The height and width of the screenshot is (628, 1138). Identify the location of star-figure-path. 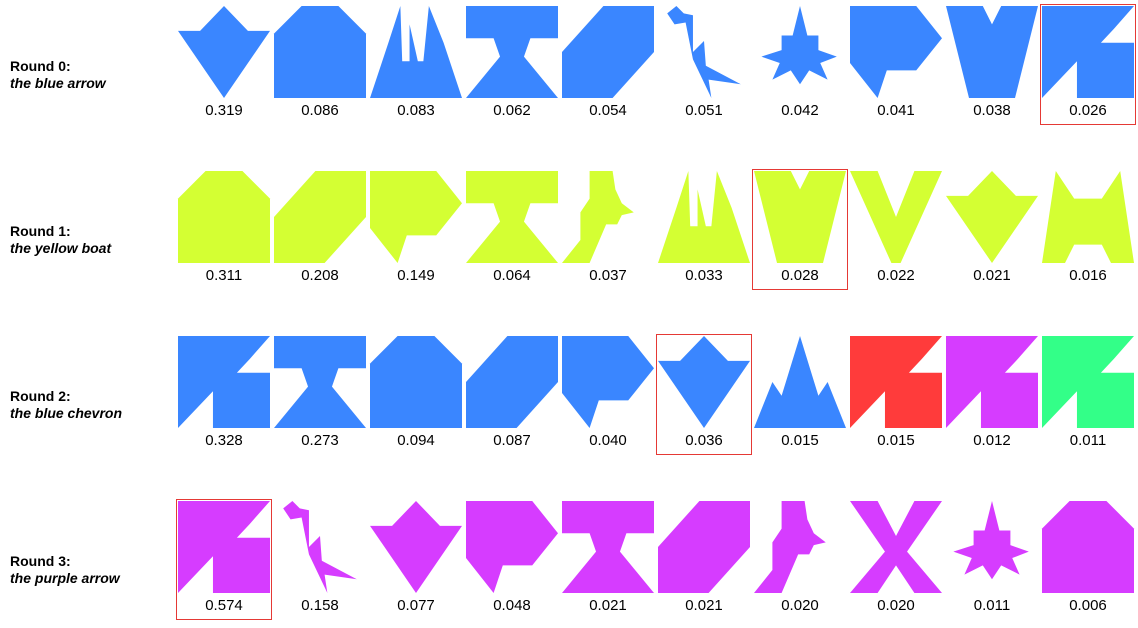
(799, 45).